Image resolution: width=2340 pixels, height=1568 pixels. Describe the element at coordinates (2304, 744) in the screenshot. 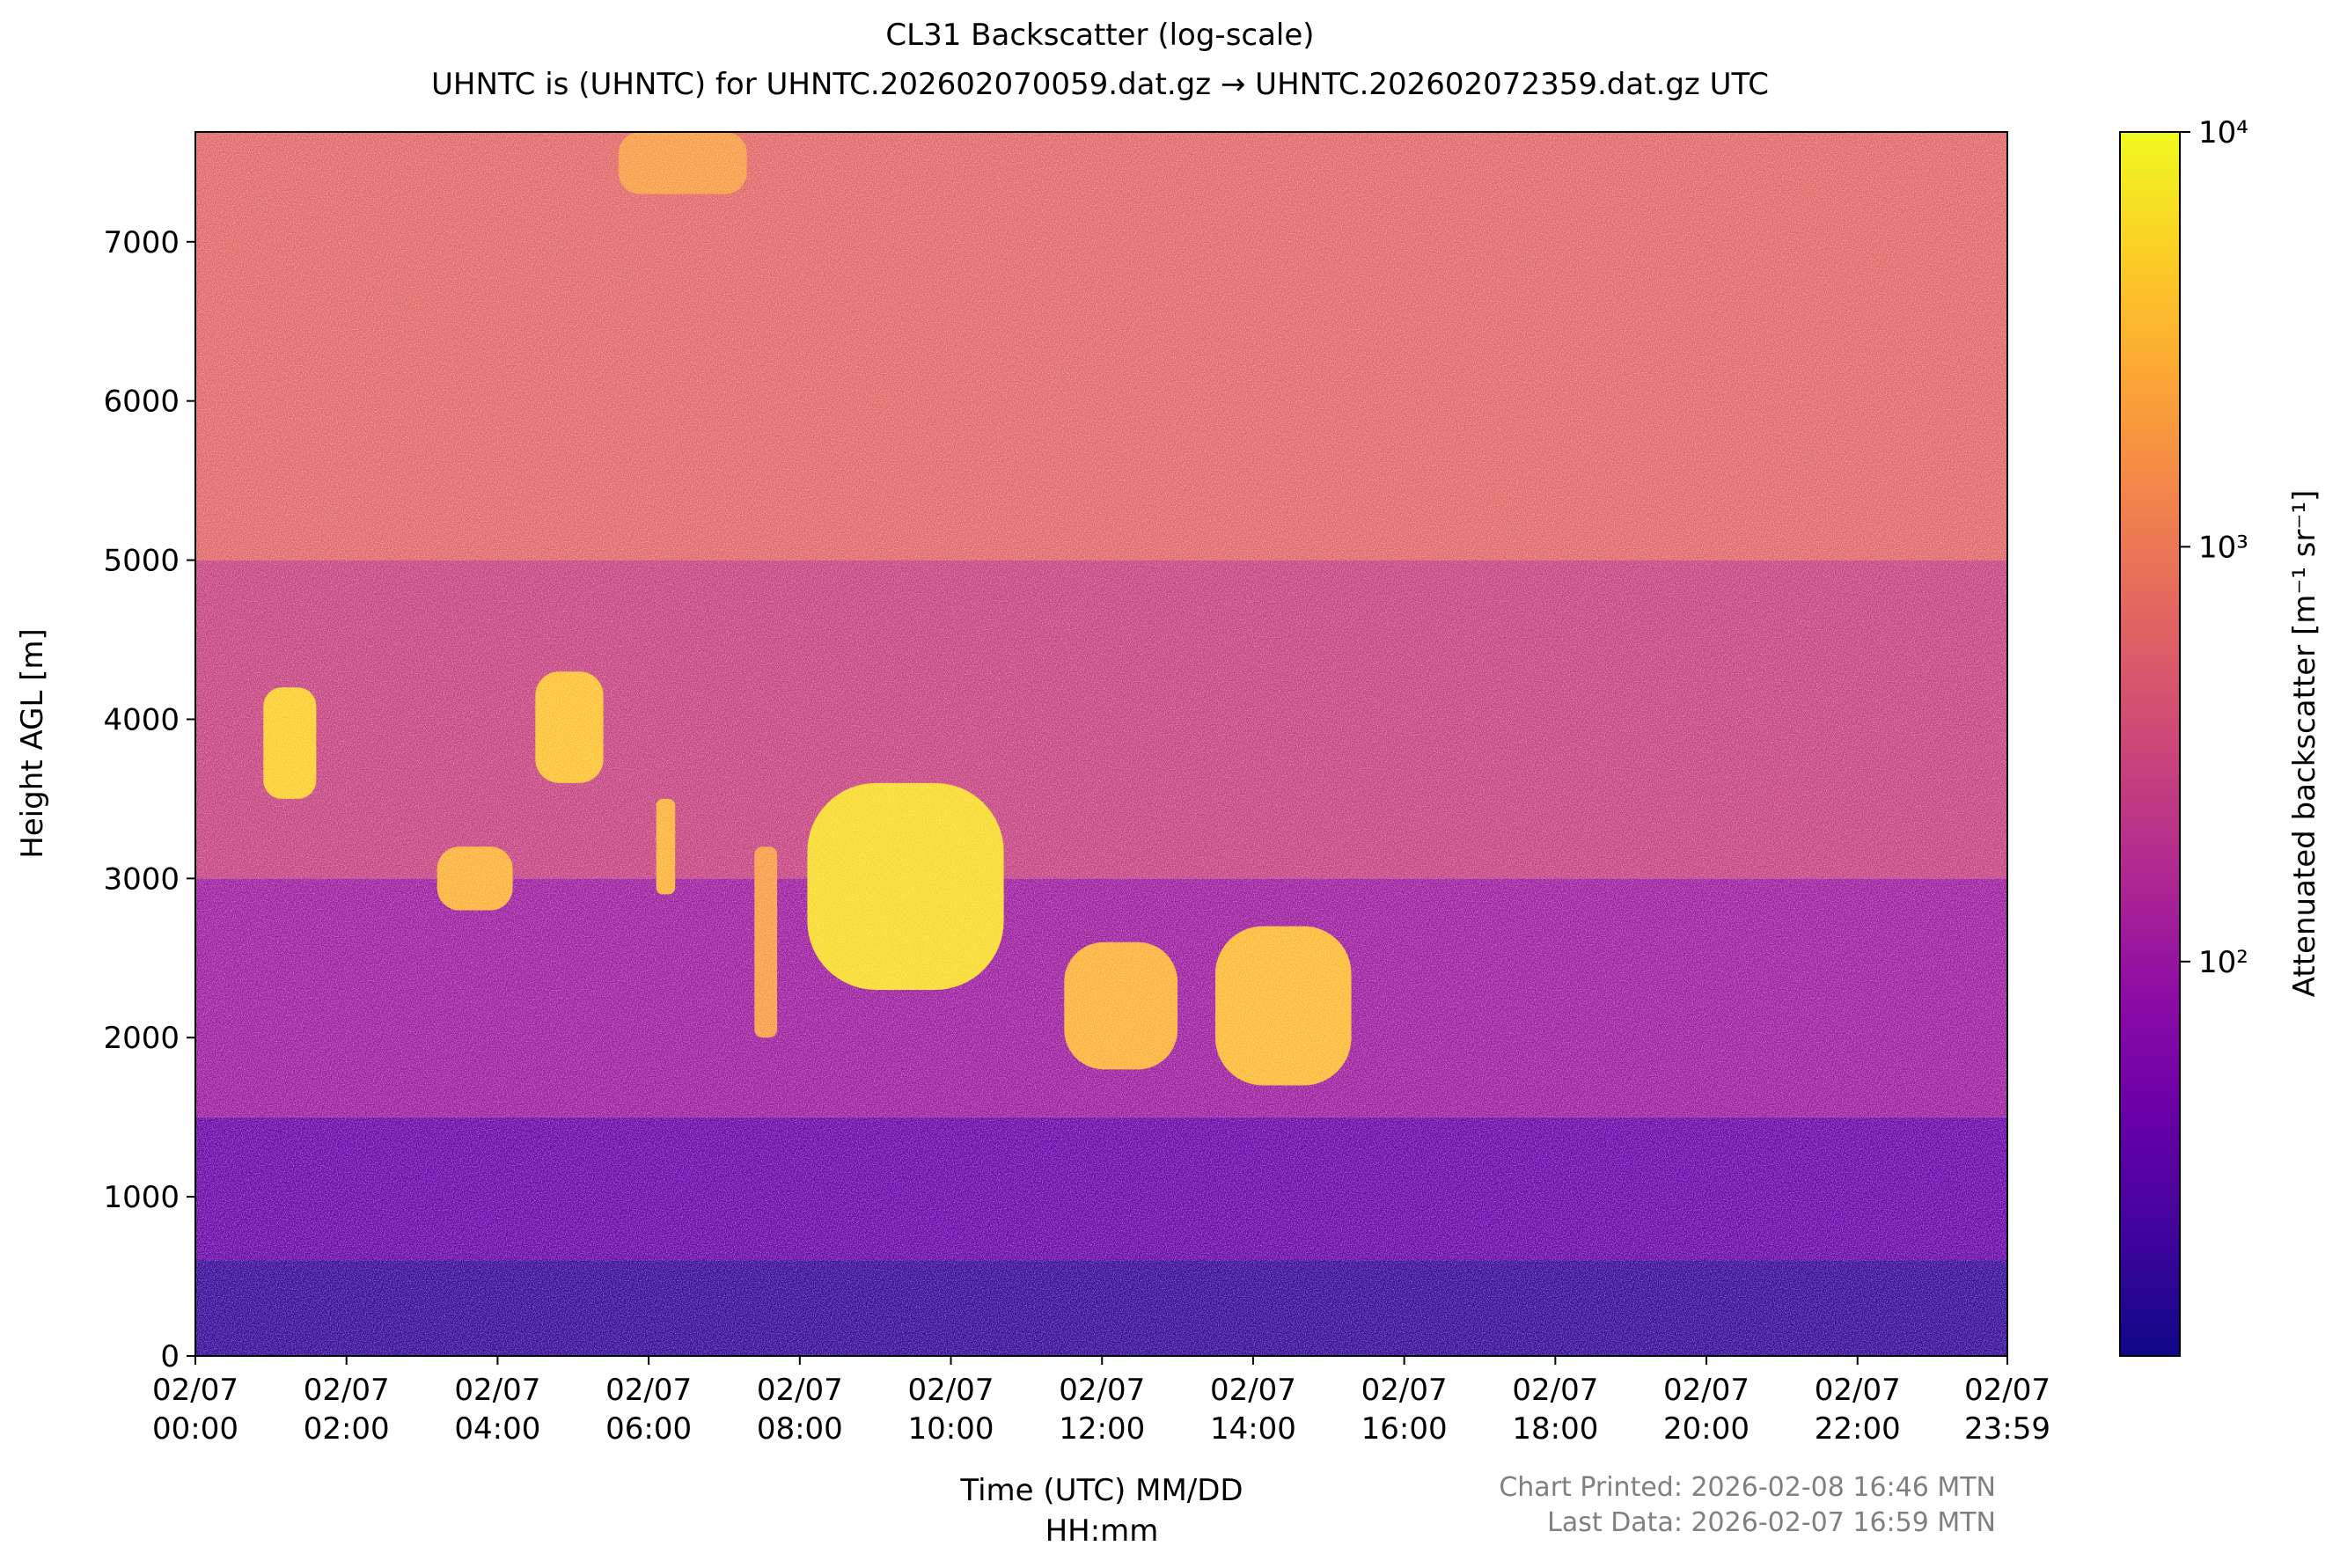

I see `colorbar-label: Attenuated backscatter [m⁻¹ sr⁻¹]` at that location.